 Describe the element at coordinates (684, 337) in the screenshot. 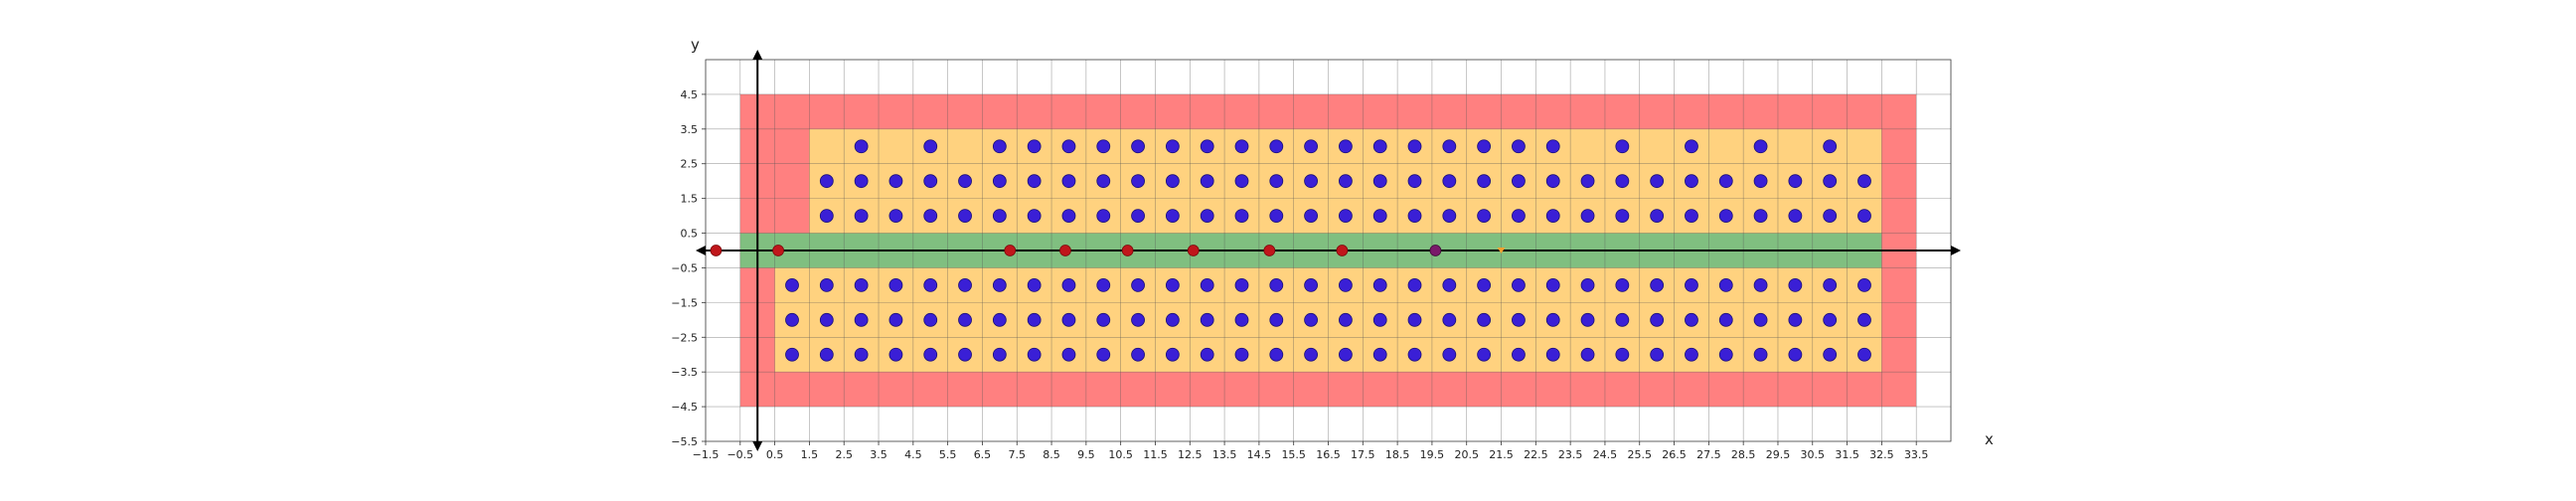

I see `y-tick-label: −2.5` at that location.